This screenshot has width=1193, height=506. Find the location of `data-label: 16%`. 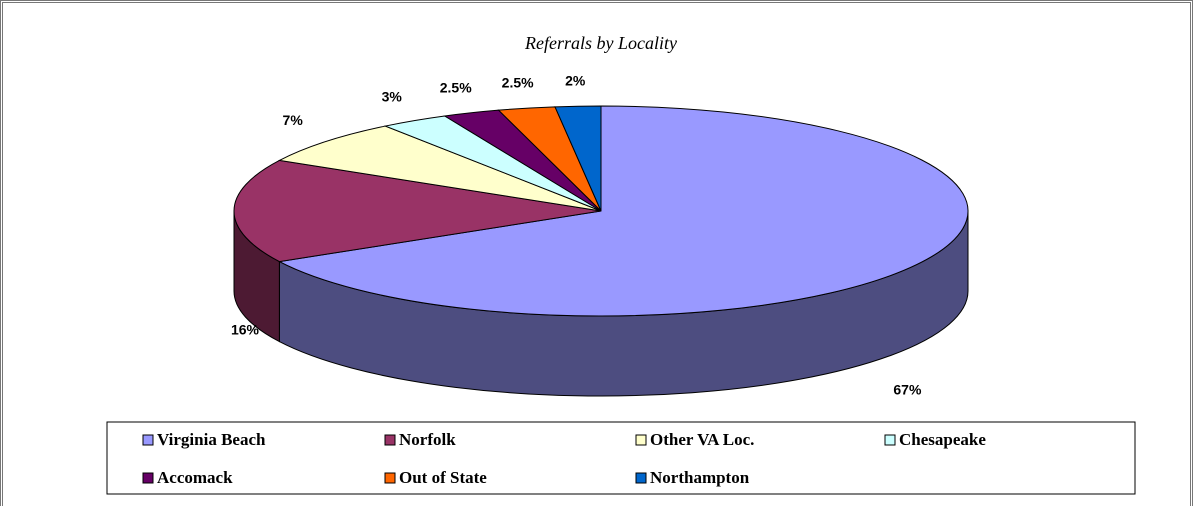

data-label: 16% is located at coordinates (245, 330).